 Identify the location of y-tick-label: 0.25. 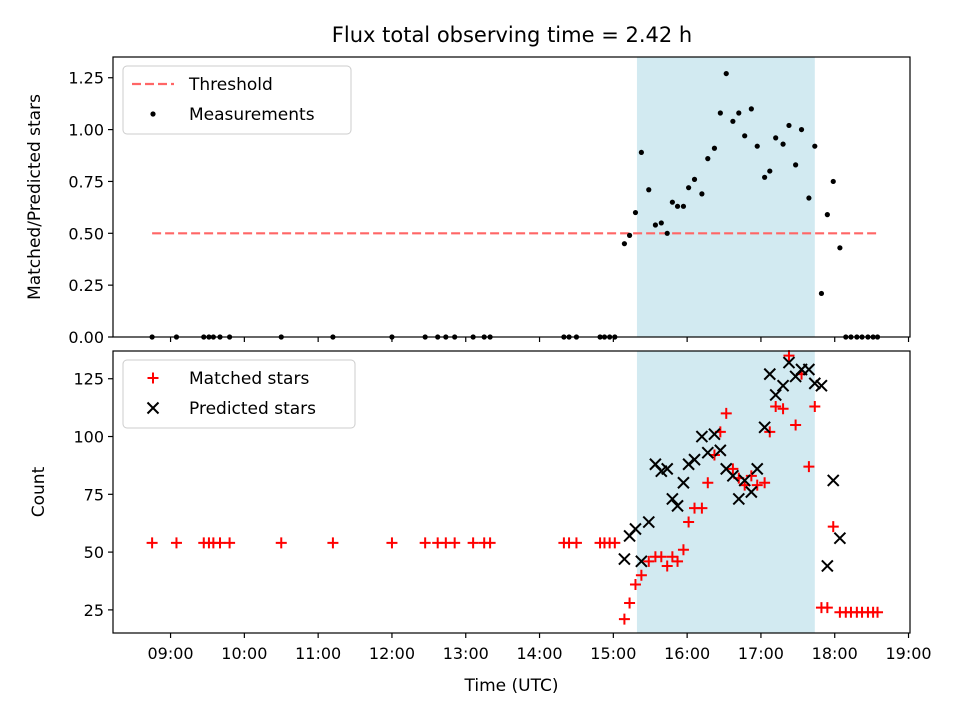
(86, 285).